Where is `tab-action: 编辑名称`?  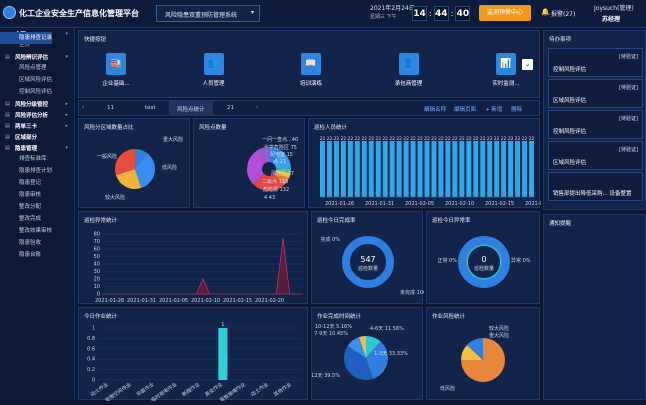
tab-action: 编辑名称 is located at coordinates (435, 110).